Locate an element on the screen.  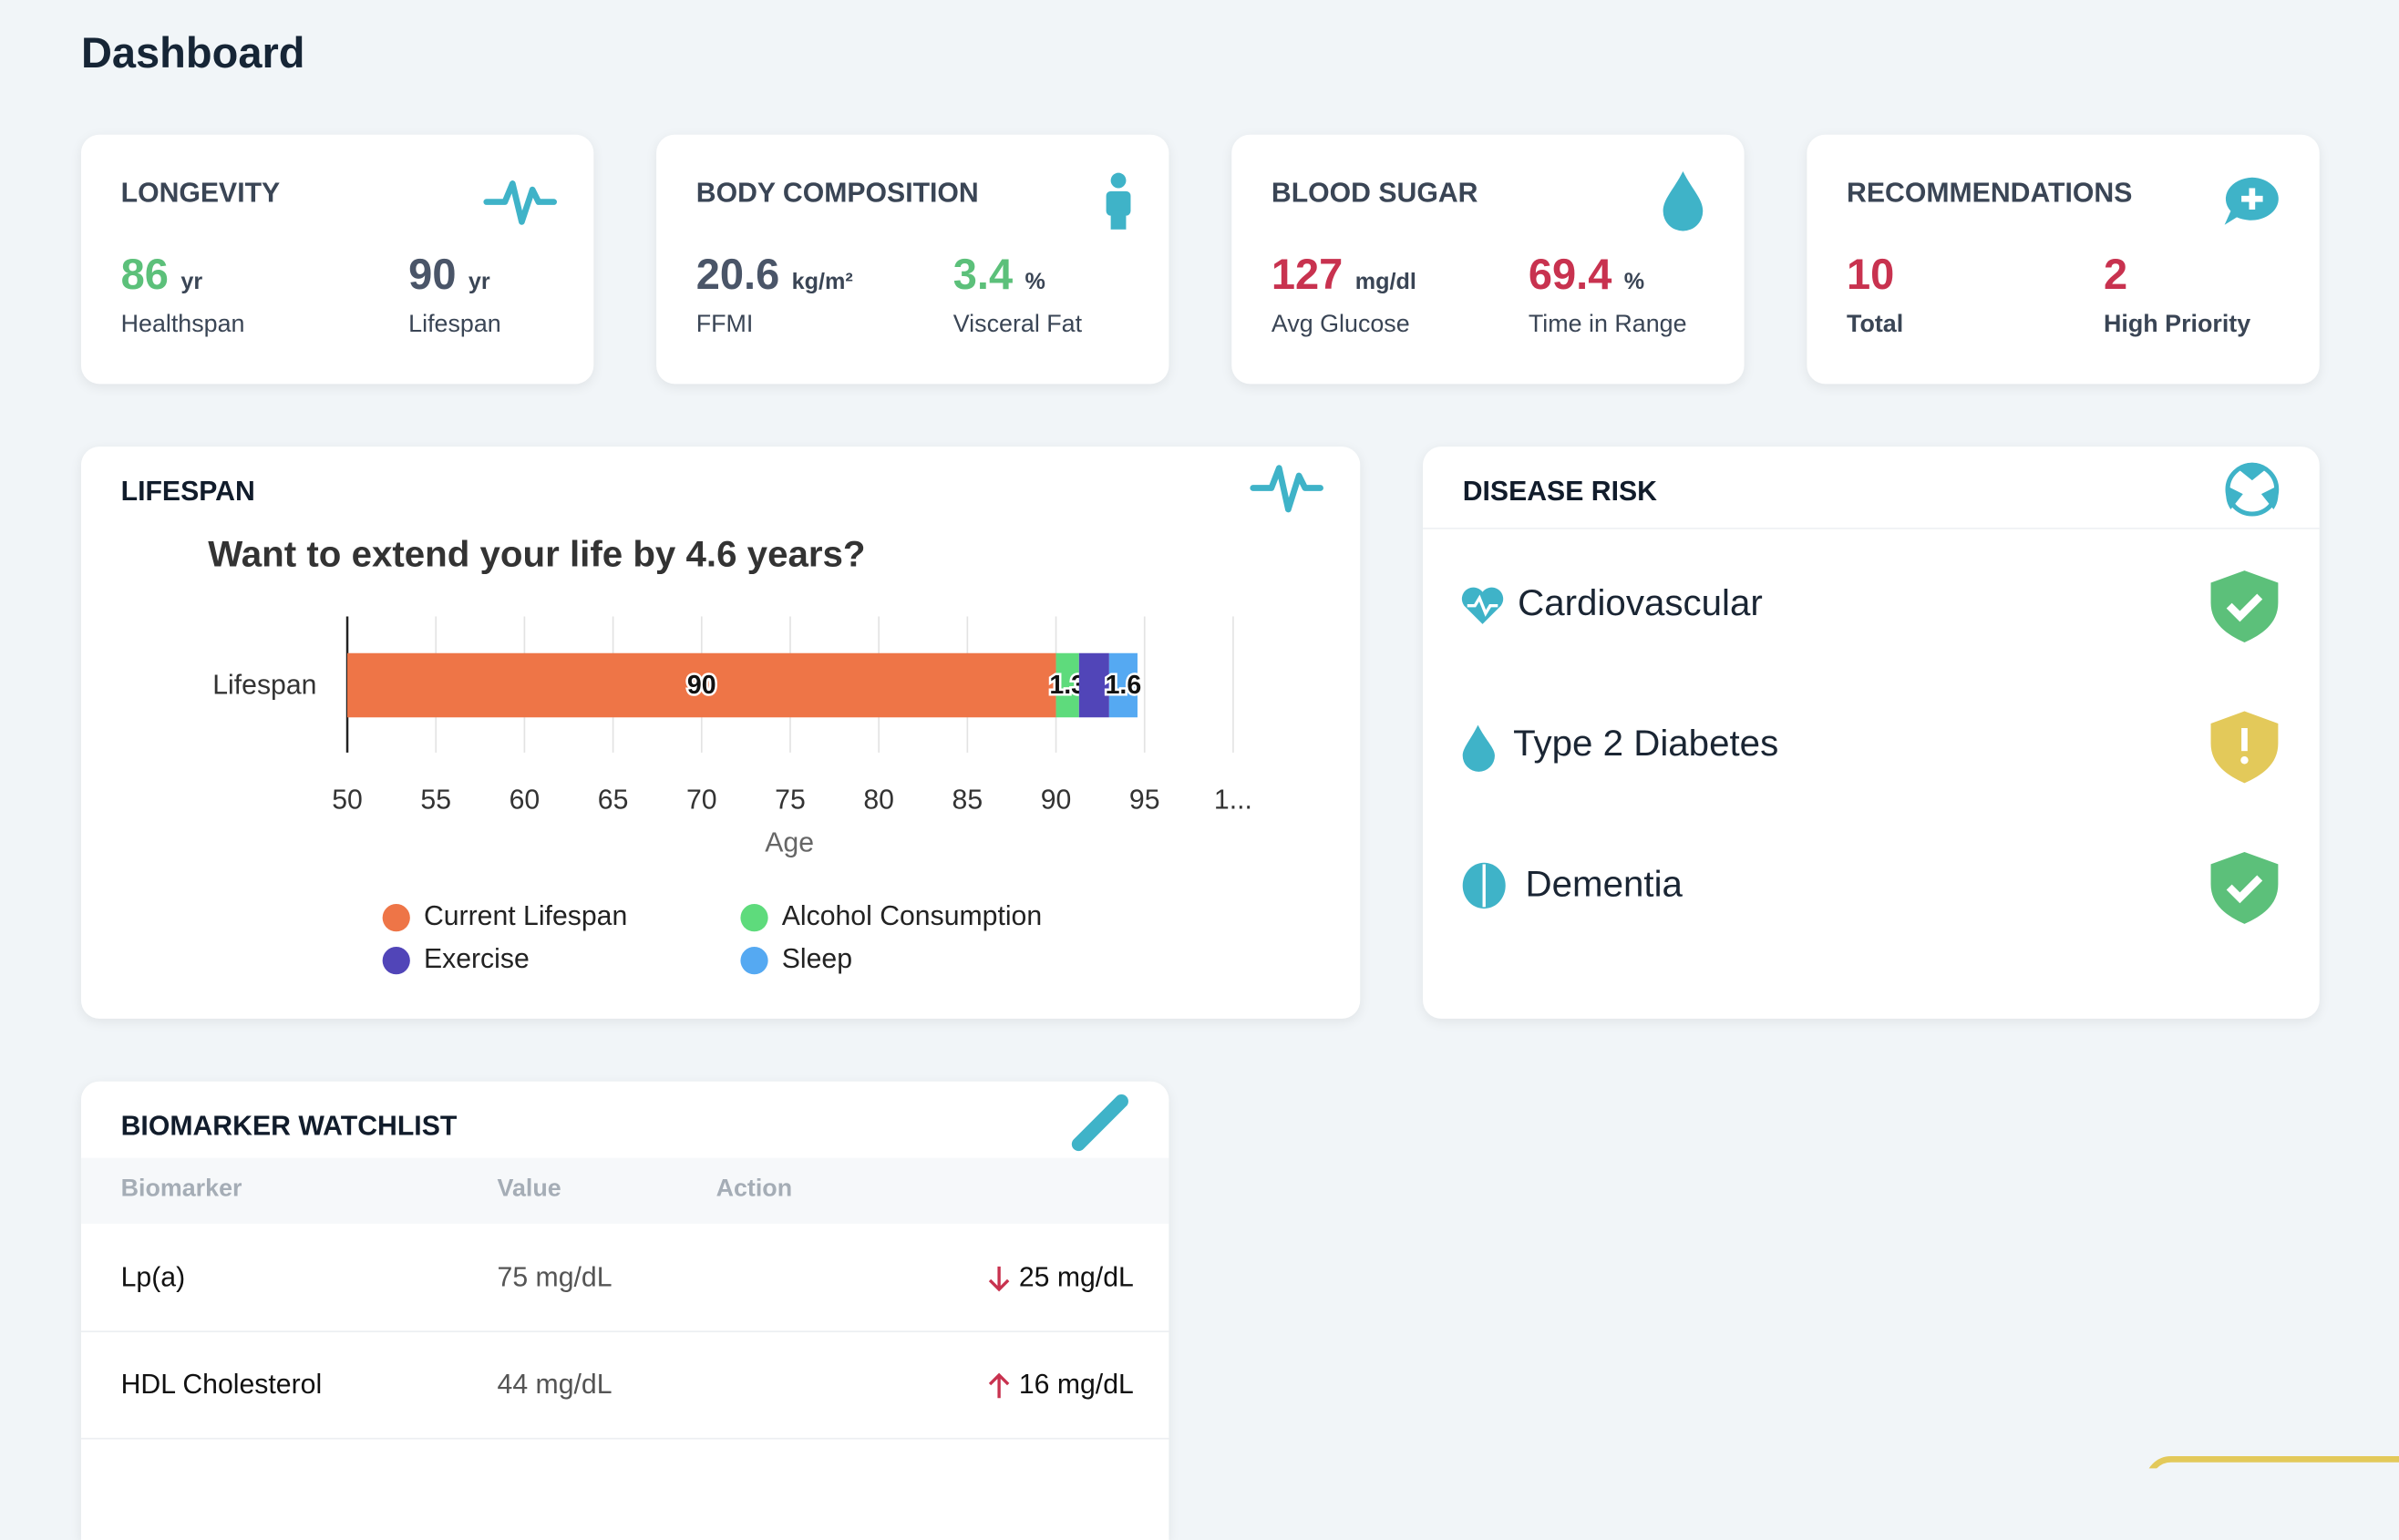
card-title: LONGEVITY is located at coordinates (200, 193).